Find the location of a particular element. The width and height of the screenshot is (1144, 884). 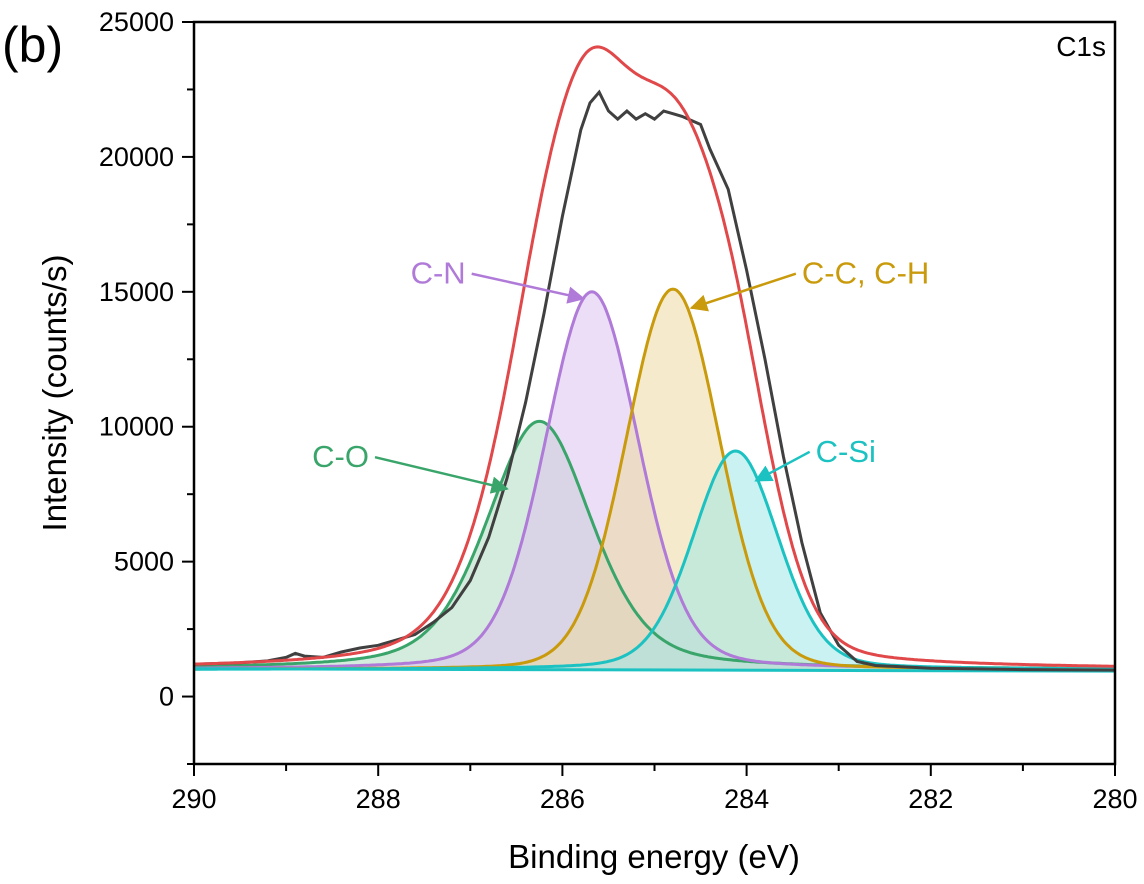

y-tick-label: 0 is located at coordinates (166, 697).